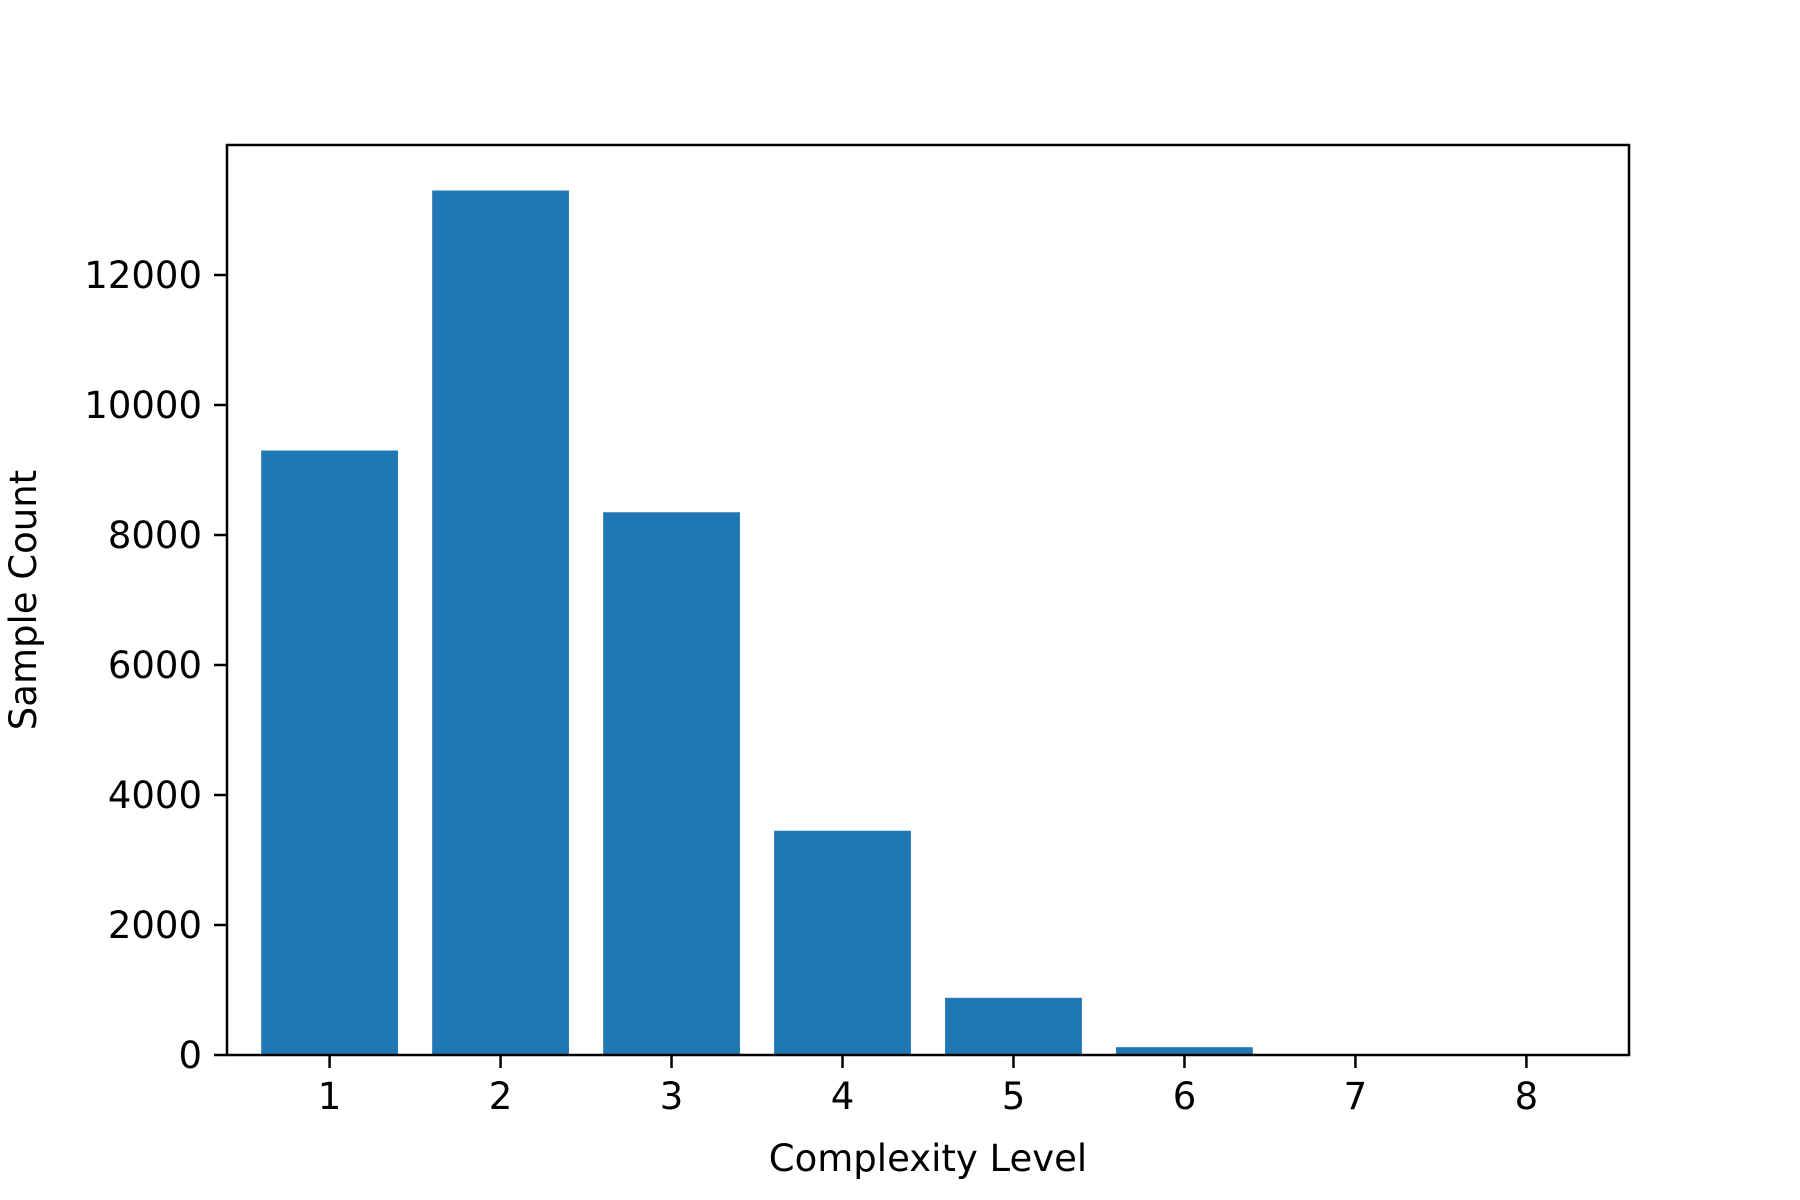 This screenshot has width=1800, height=1200. I want to click on x-tick-label: 1, so click(330, 1096).